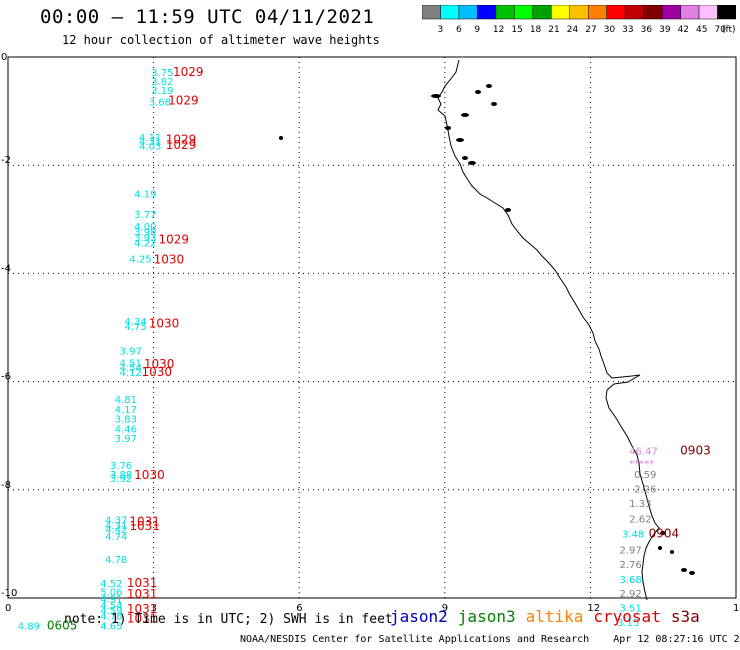  I want to click on wave-height-value: 4.11, so click(150, 138).